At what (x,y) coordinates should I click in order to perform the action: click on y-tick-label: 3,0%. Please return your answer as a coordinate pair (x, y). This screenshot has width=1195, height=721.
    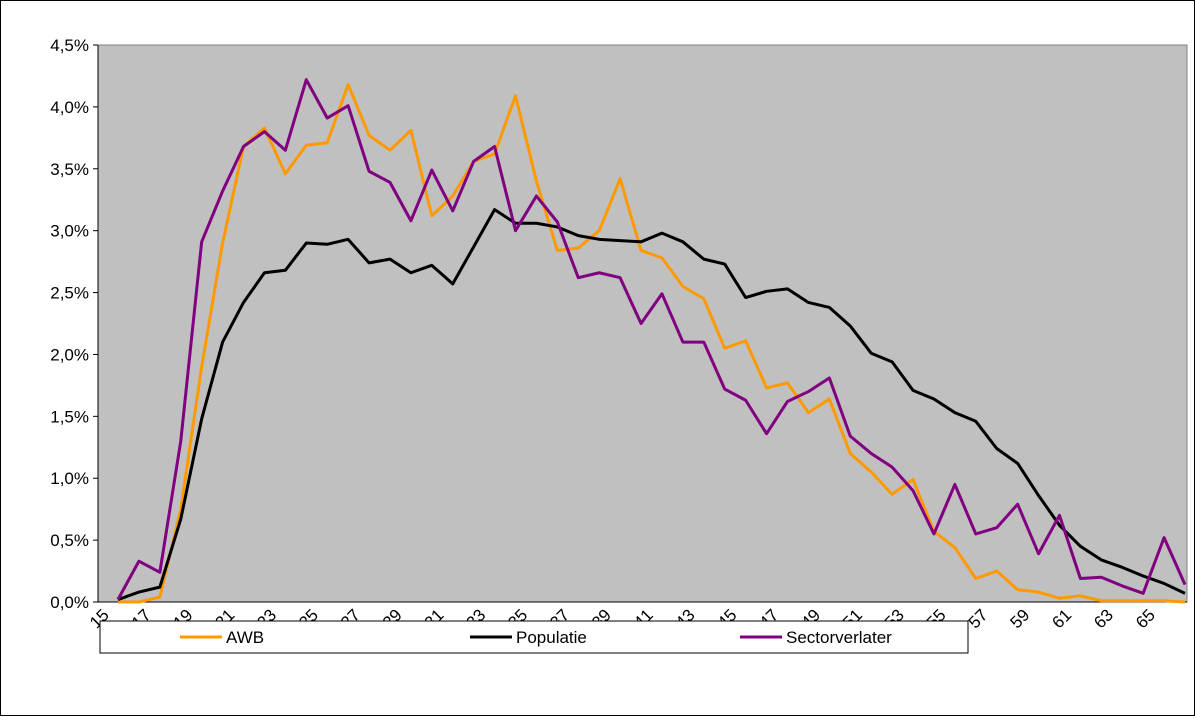
    Looking at the image, I should click on (69, 231).